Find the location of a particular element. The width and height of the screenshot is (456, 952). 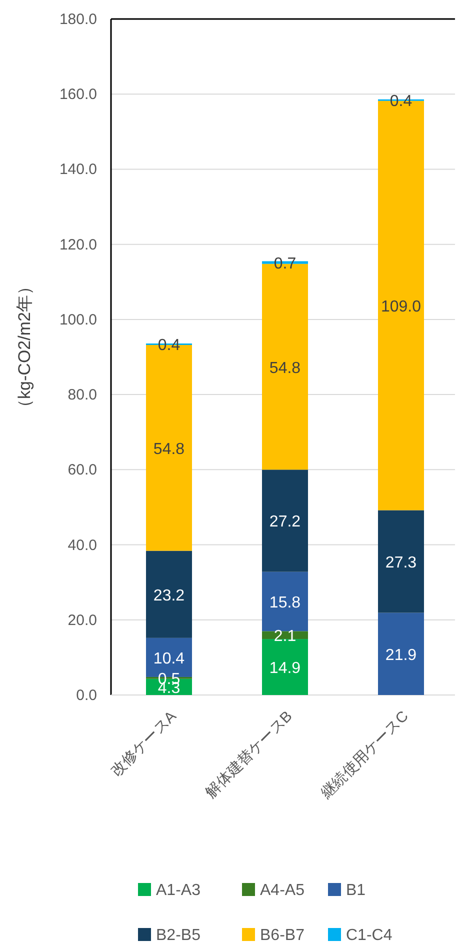

data-label: 23.2 is located at coordinates (169, 595).